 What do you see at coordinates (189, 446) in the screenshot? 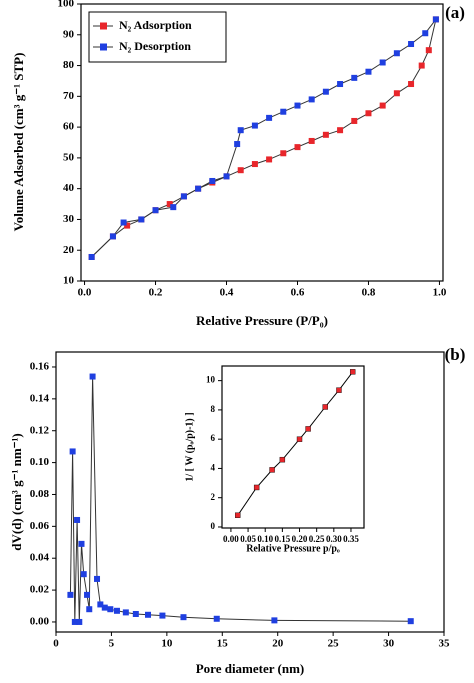
I see `y-axis-label: 1/ [ W (pₒ/p)-1) ]` at bounding box center [189, 446].